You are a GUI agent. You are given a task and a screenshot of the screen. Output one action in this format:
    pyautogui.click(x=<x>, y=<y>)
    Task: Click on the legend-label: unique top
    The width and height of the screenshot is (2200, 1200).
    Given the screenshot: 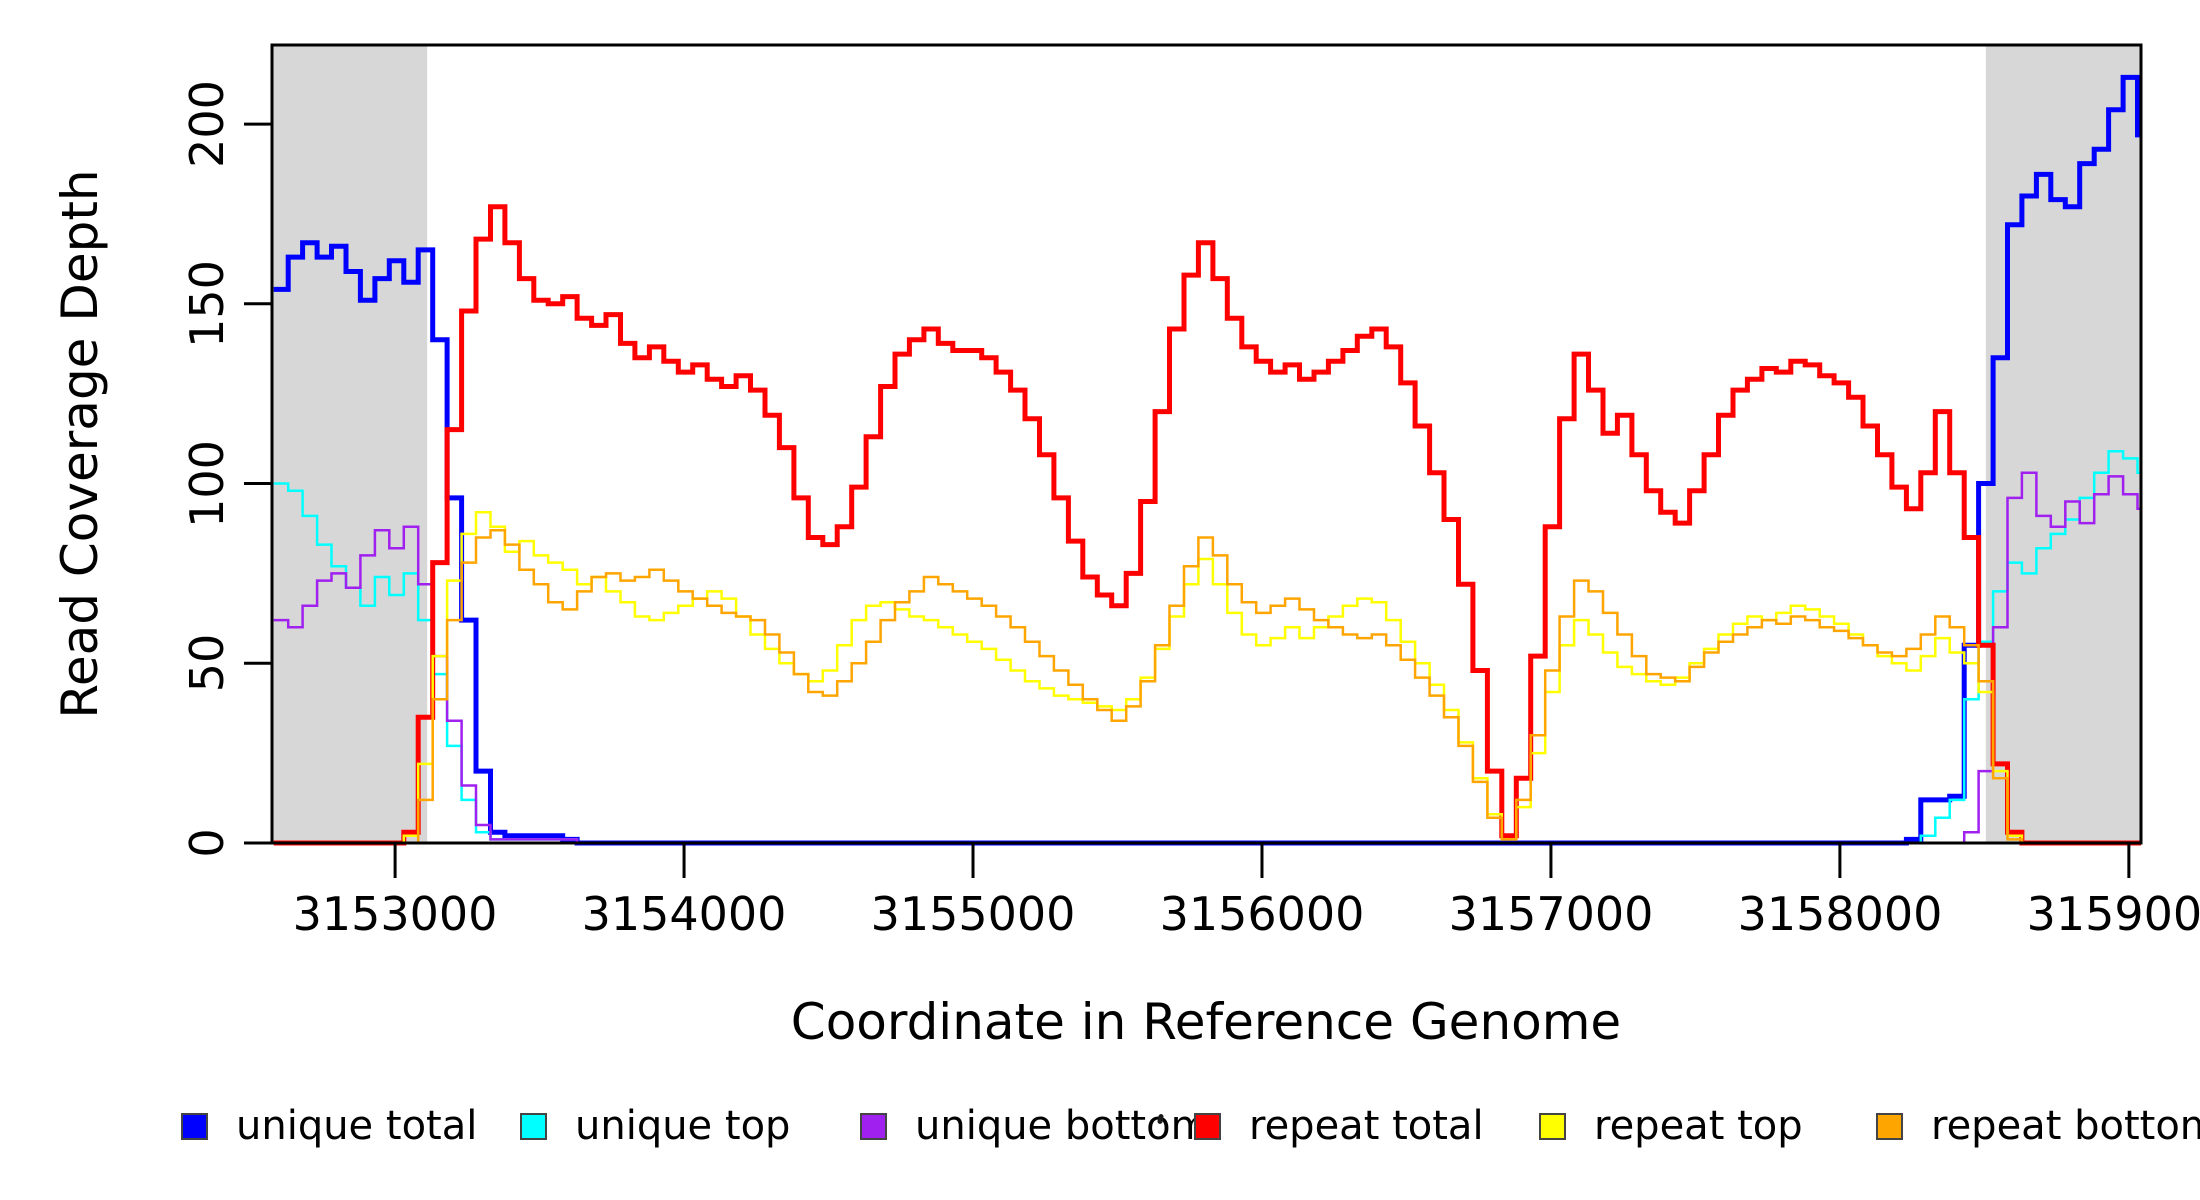 What is the action you would take?
    pyautogui.click(x=683, y=1126)
    